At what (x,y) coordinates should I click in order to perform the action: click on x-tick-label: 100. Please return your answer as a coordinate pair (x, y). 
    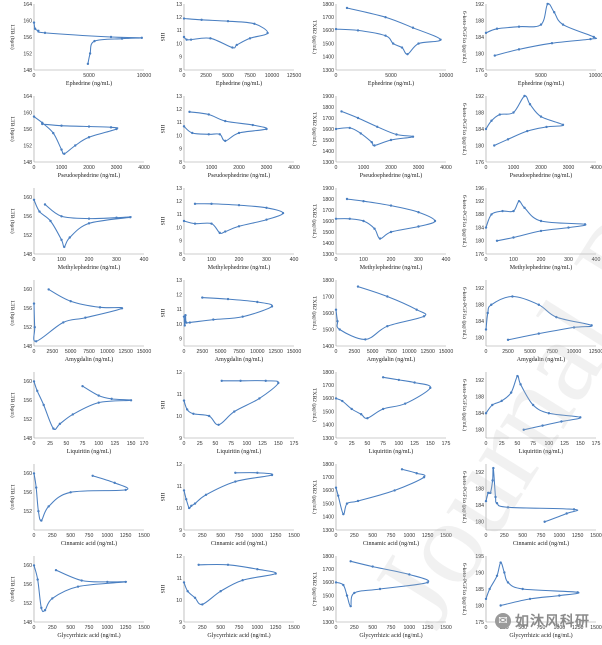
    Looking at the image, I should click on (61, 260).